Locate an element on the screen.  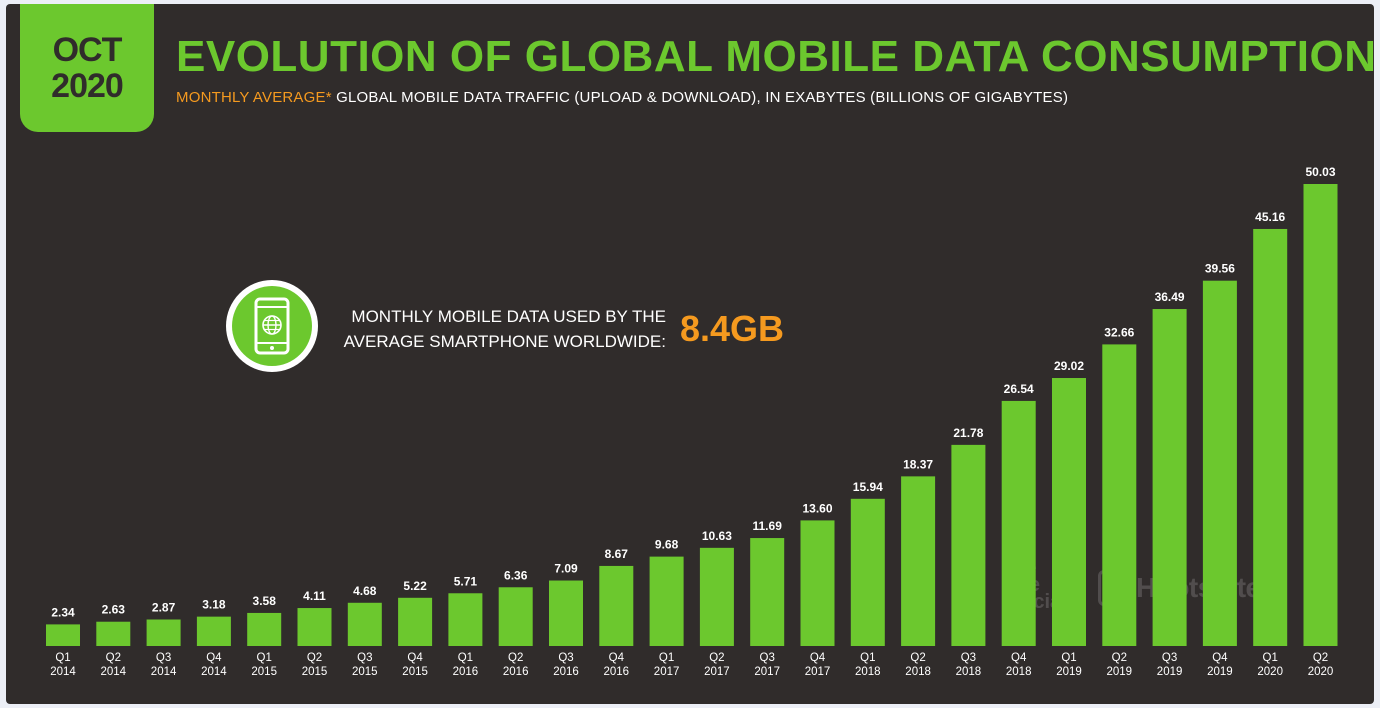
bar-q2-2018 is located at coordinates (918, 561).